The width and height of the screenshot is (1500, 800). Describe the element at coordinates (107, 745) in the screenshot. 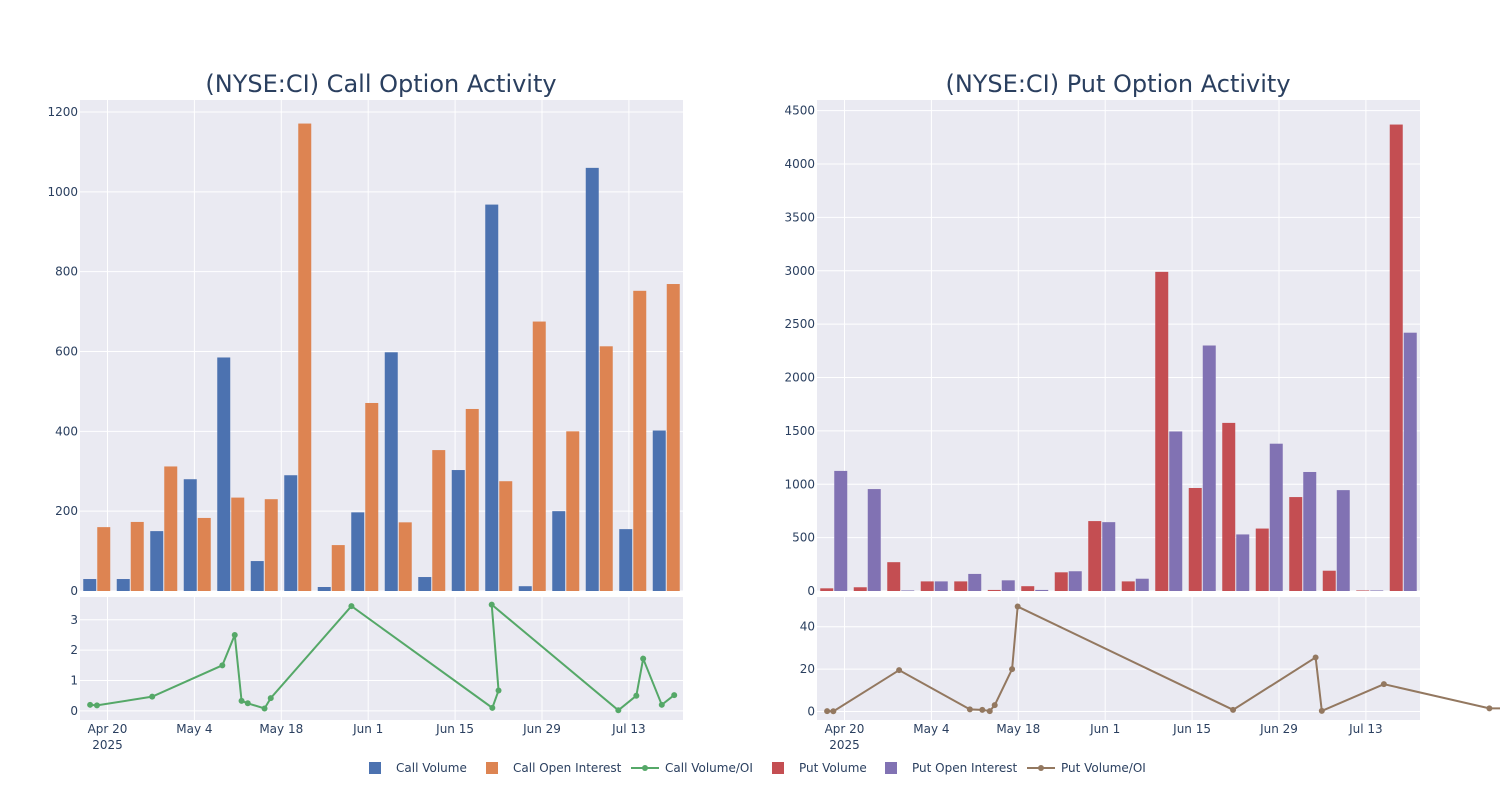

I see `call-x-tick-year: 2025` at that location.